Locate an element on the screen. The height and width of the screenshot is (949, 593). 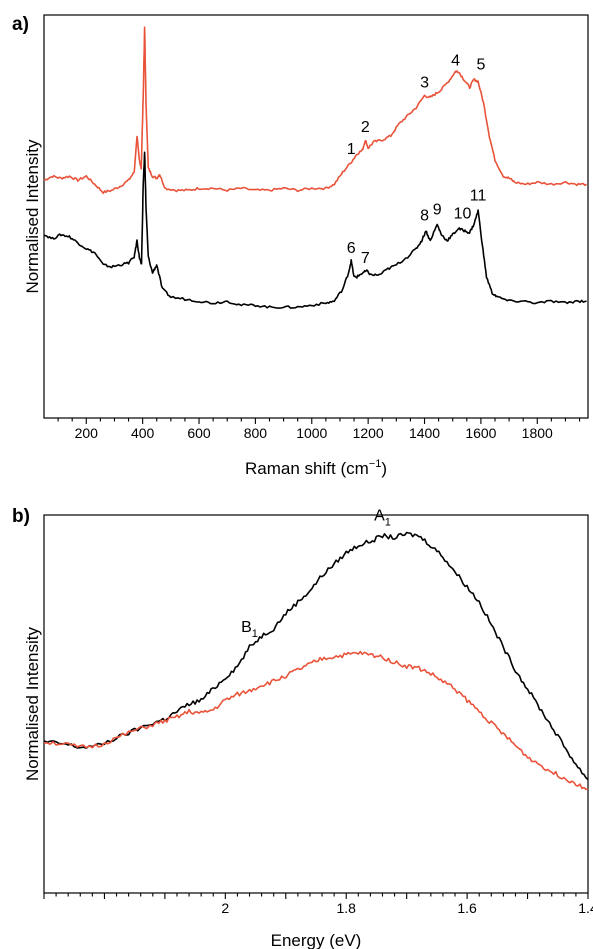
x-tick-label: 400 is located at coordinates (143, 433).